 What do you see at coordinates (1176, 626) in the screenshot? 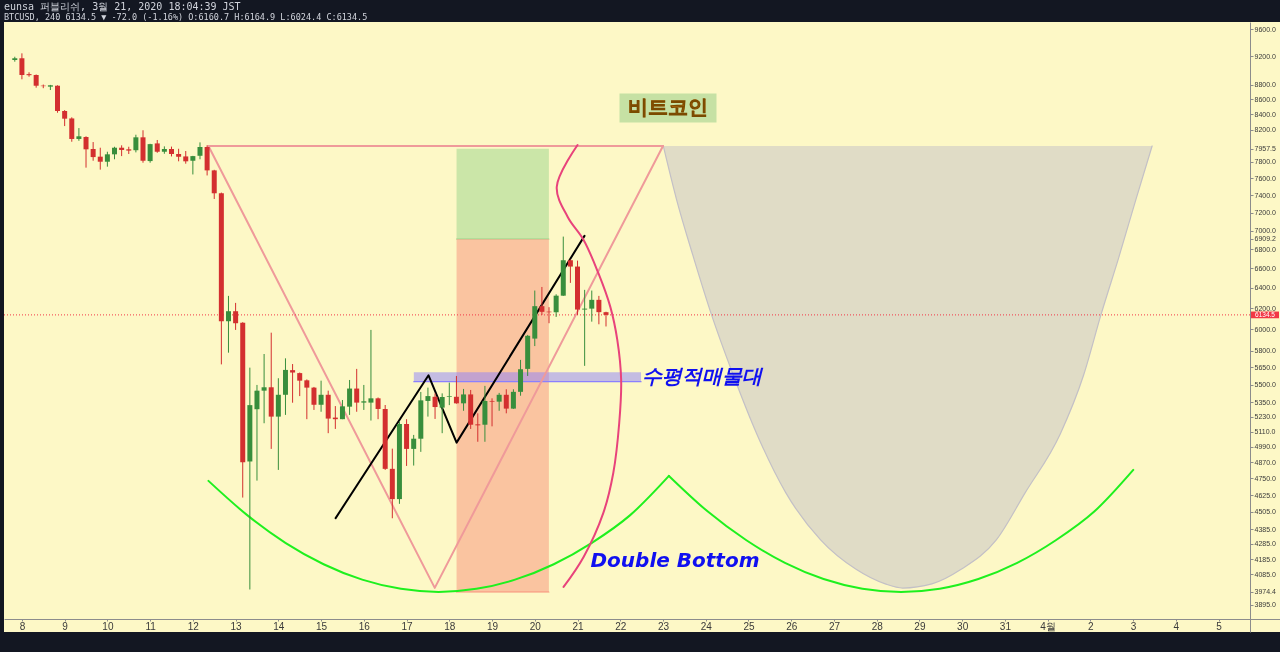
I see `x-tick-label: 4` at bounding box center [1176, 626].